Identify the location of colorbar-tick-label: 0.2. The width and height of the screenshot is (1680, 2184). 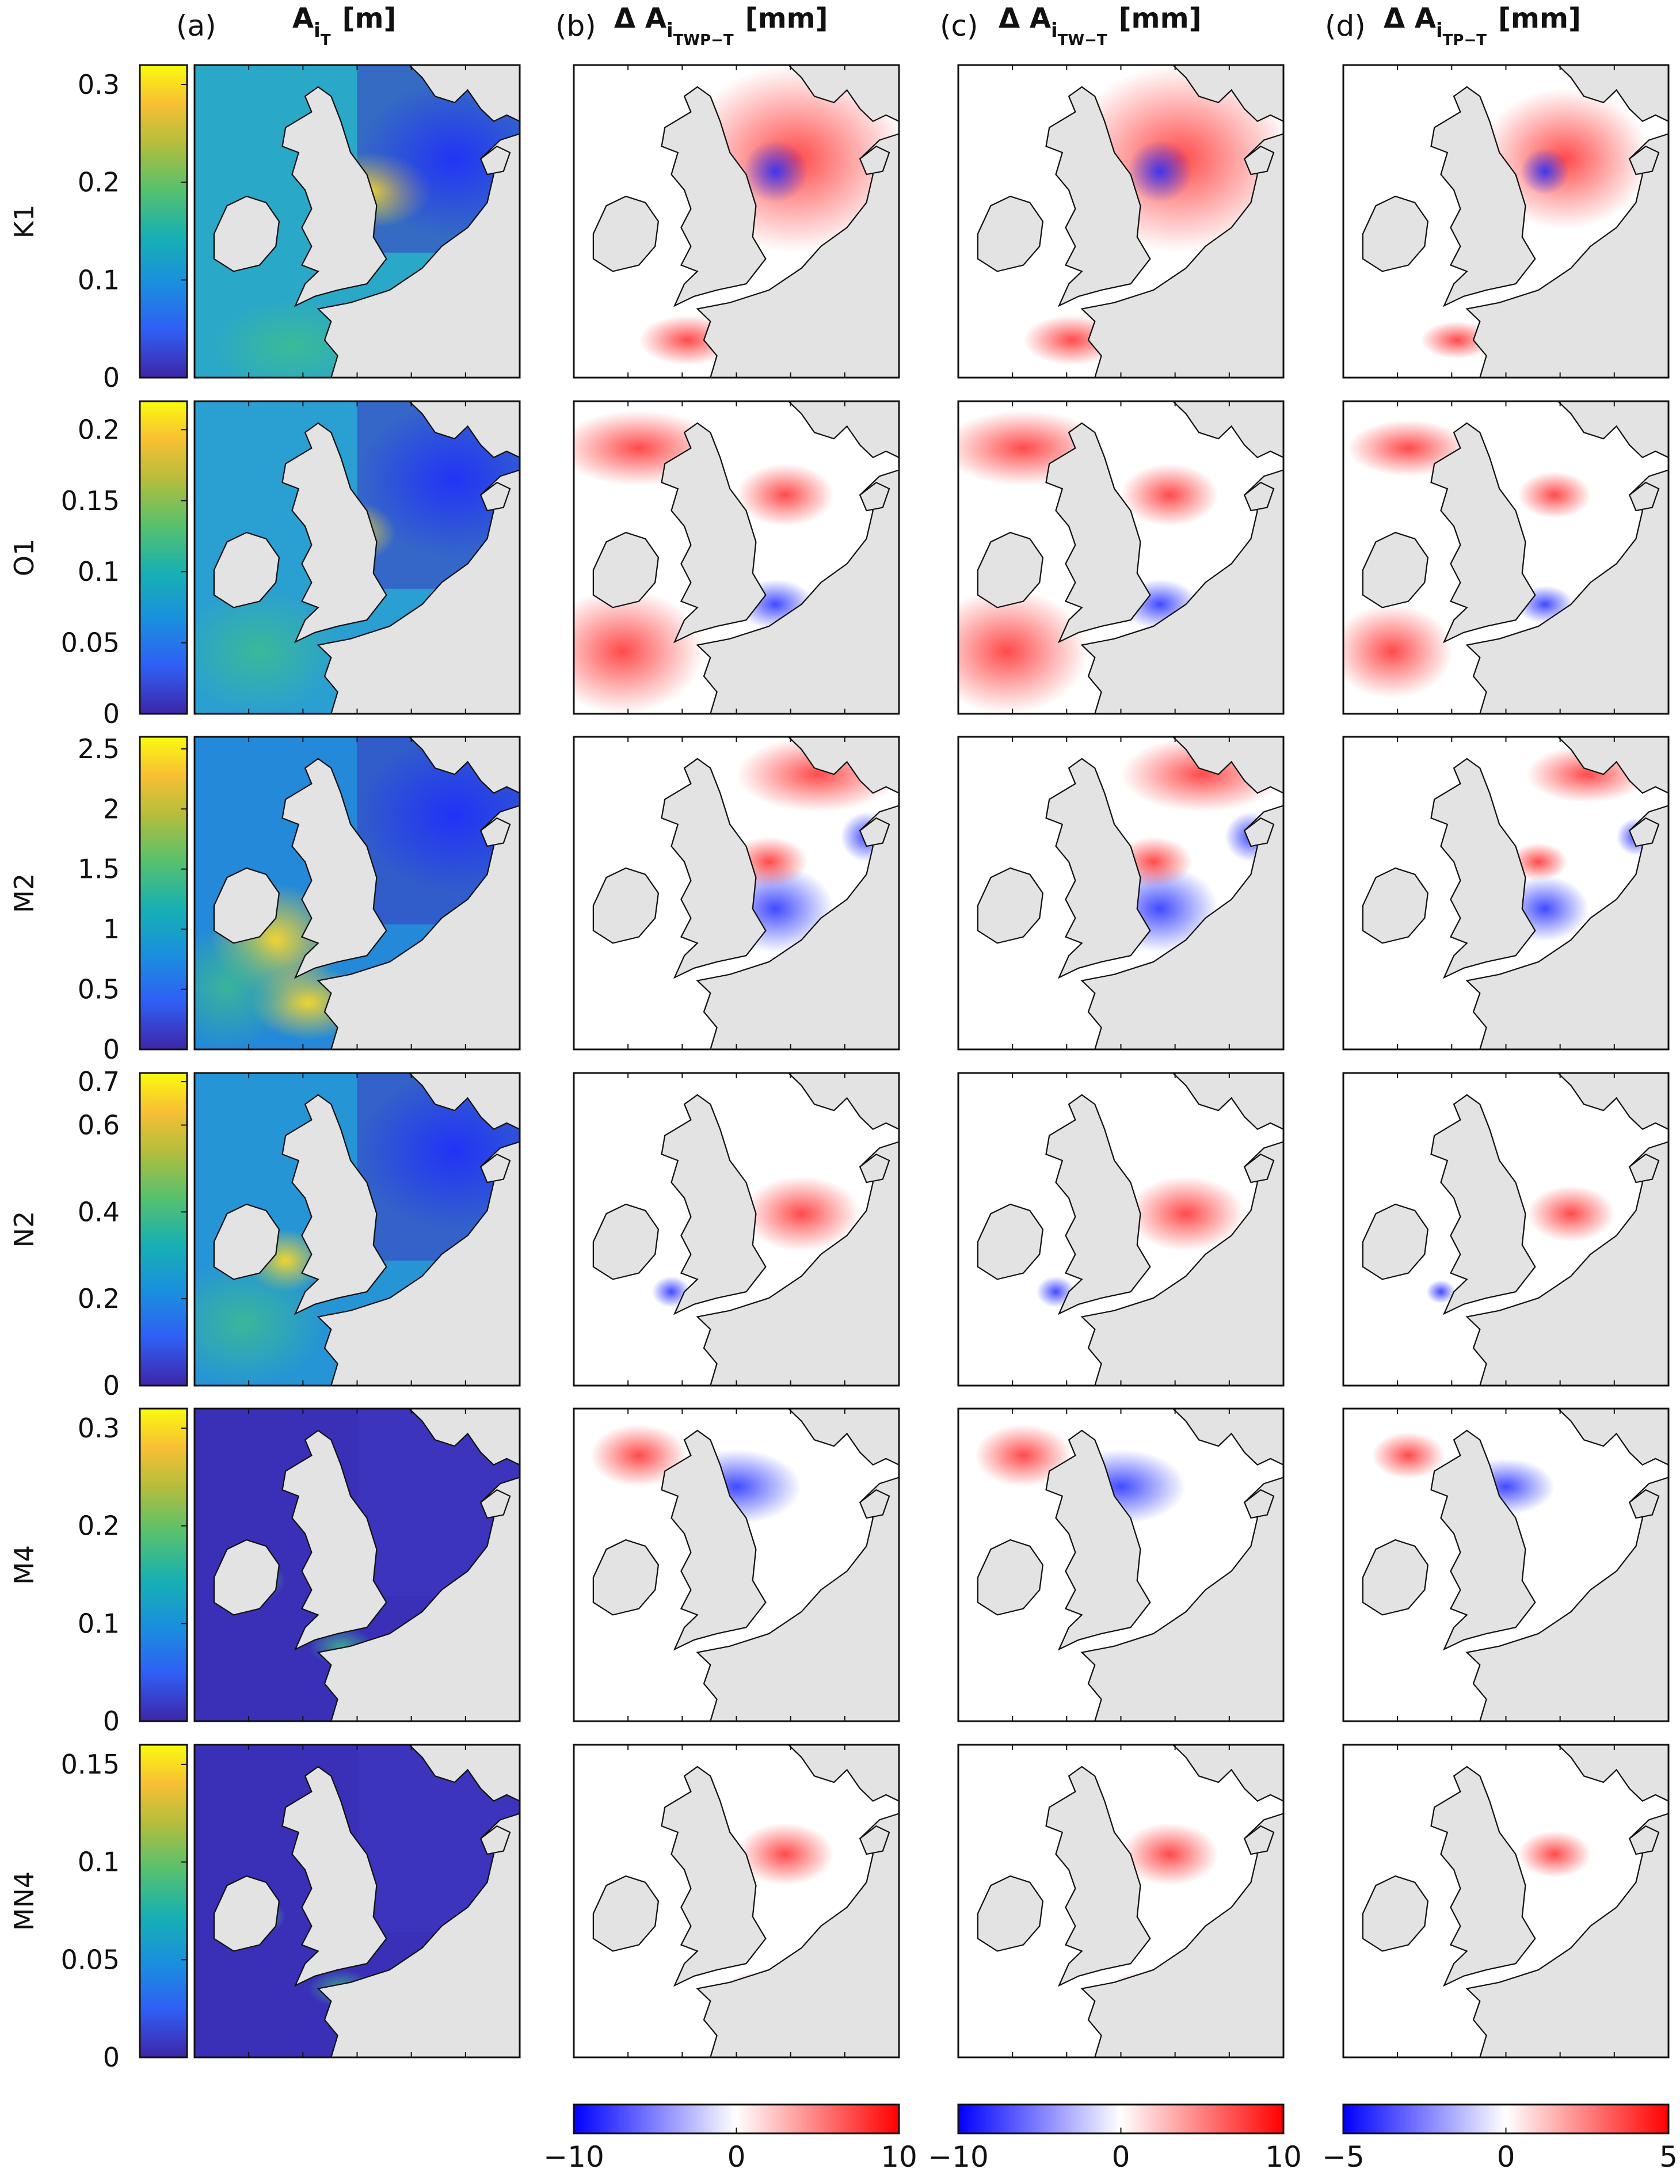
(99, 1298).